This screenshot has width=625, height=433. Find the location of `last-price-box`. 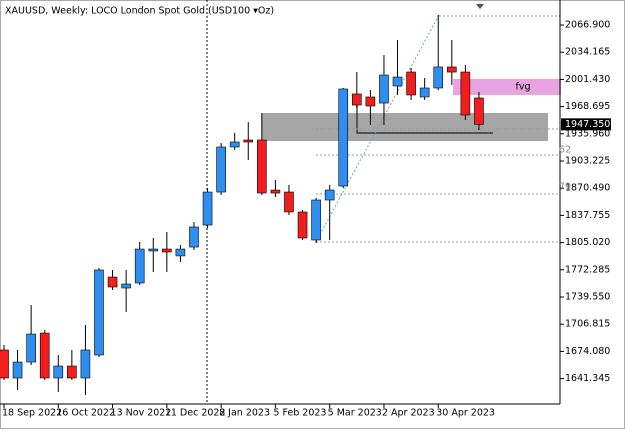

last-price-box is located at coordinates (586, 124).